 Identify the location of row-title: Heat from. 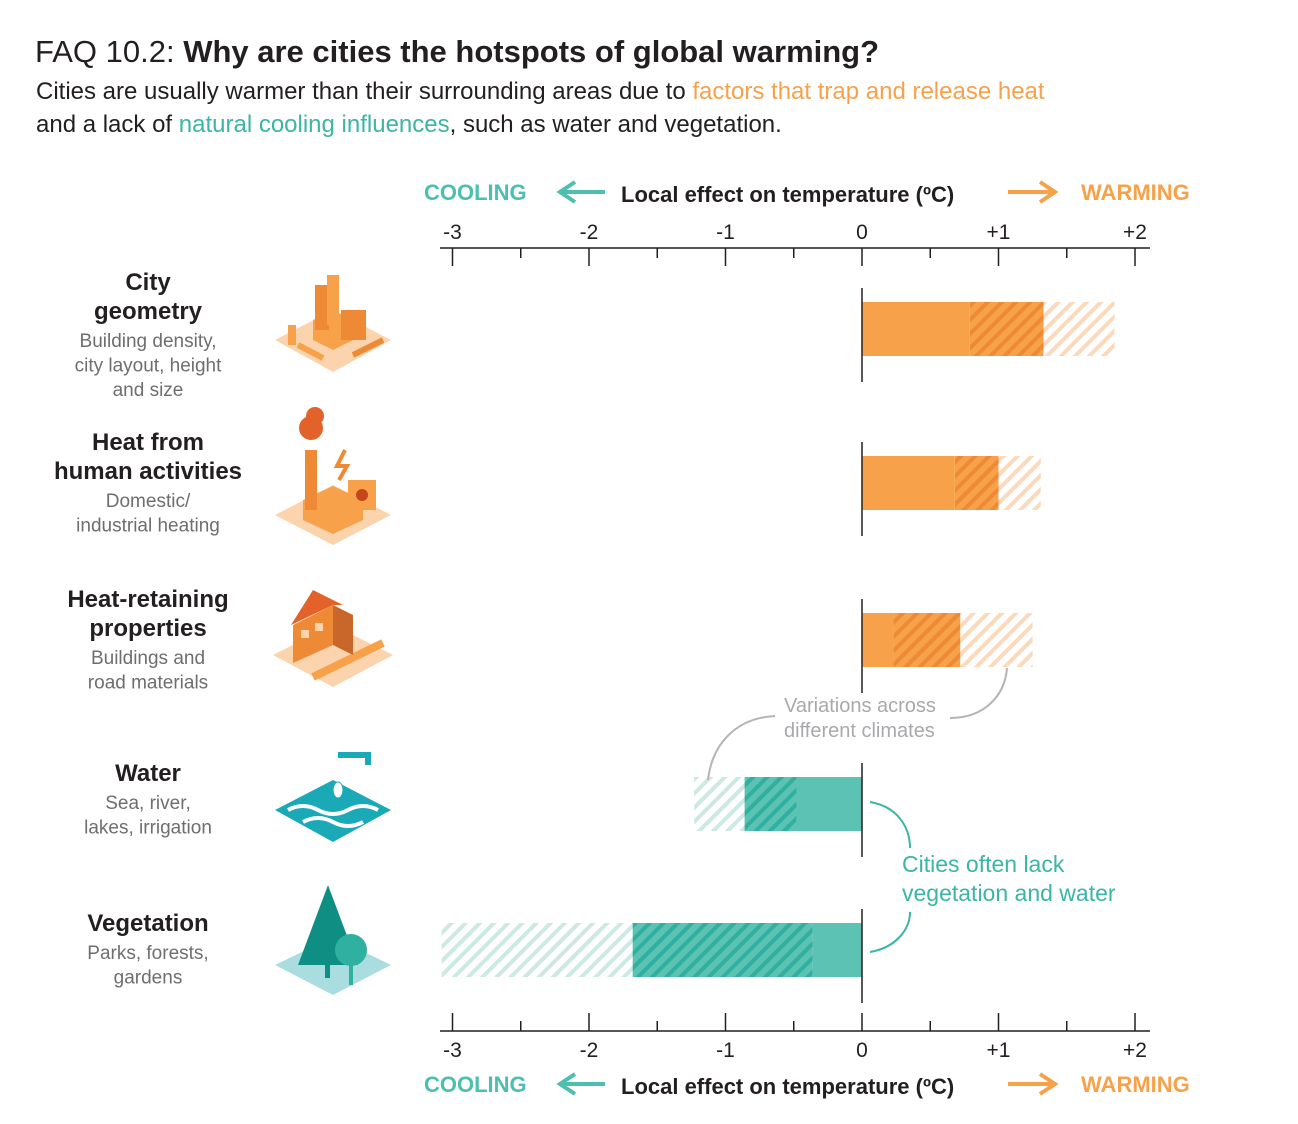
(148, 442).